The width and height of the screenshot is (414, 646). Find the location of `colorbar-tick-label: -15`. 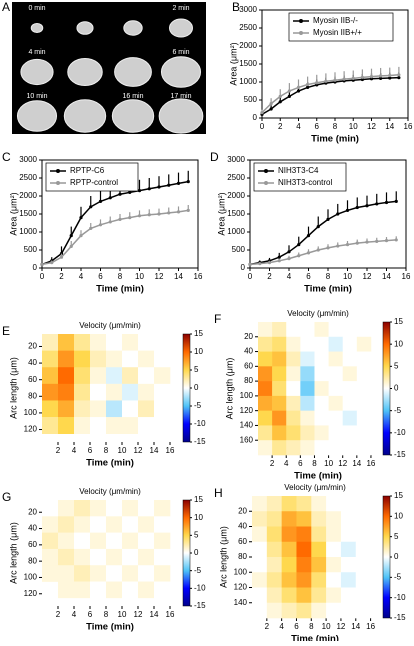

colorbar-tick-label: -15 is located at coordinates (400, 454).